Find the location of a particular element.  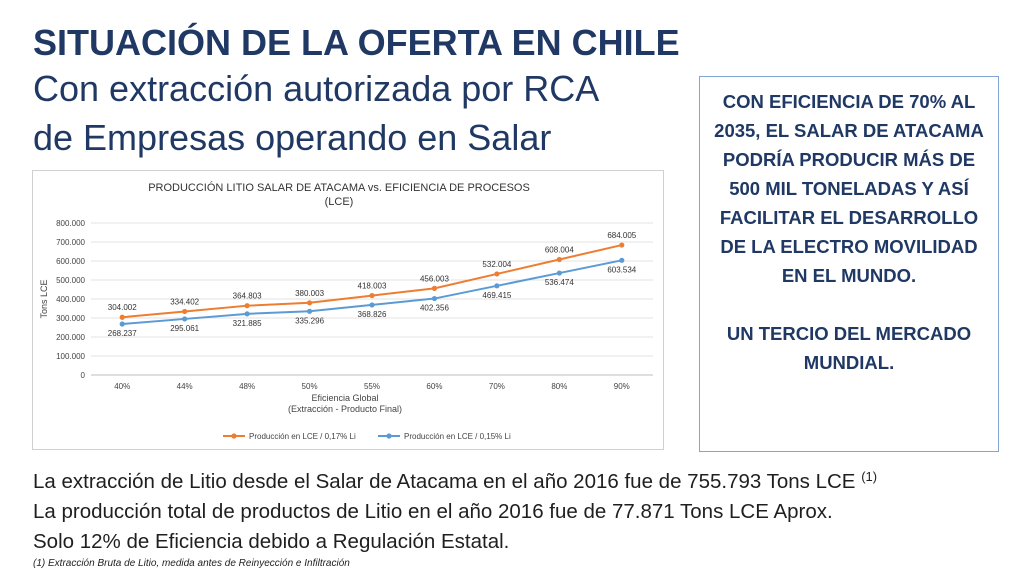

x-tick-label: 50% is located at coordinates (310, 386).